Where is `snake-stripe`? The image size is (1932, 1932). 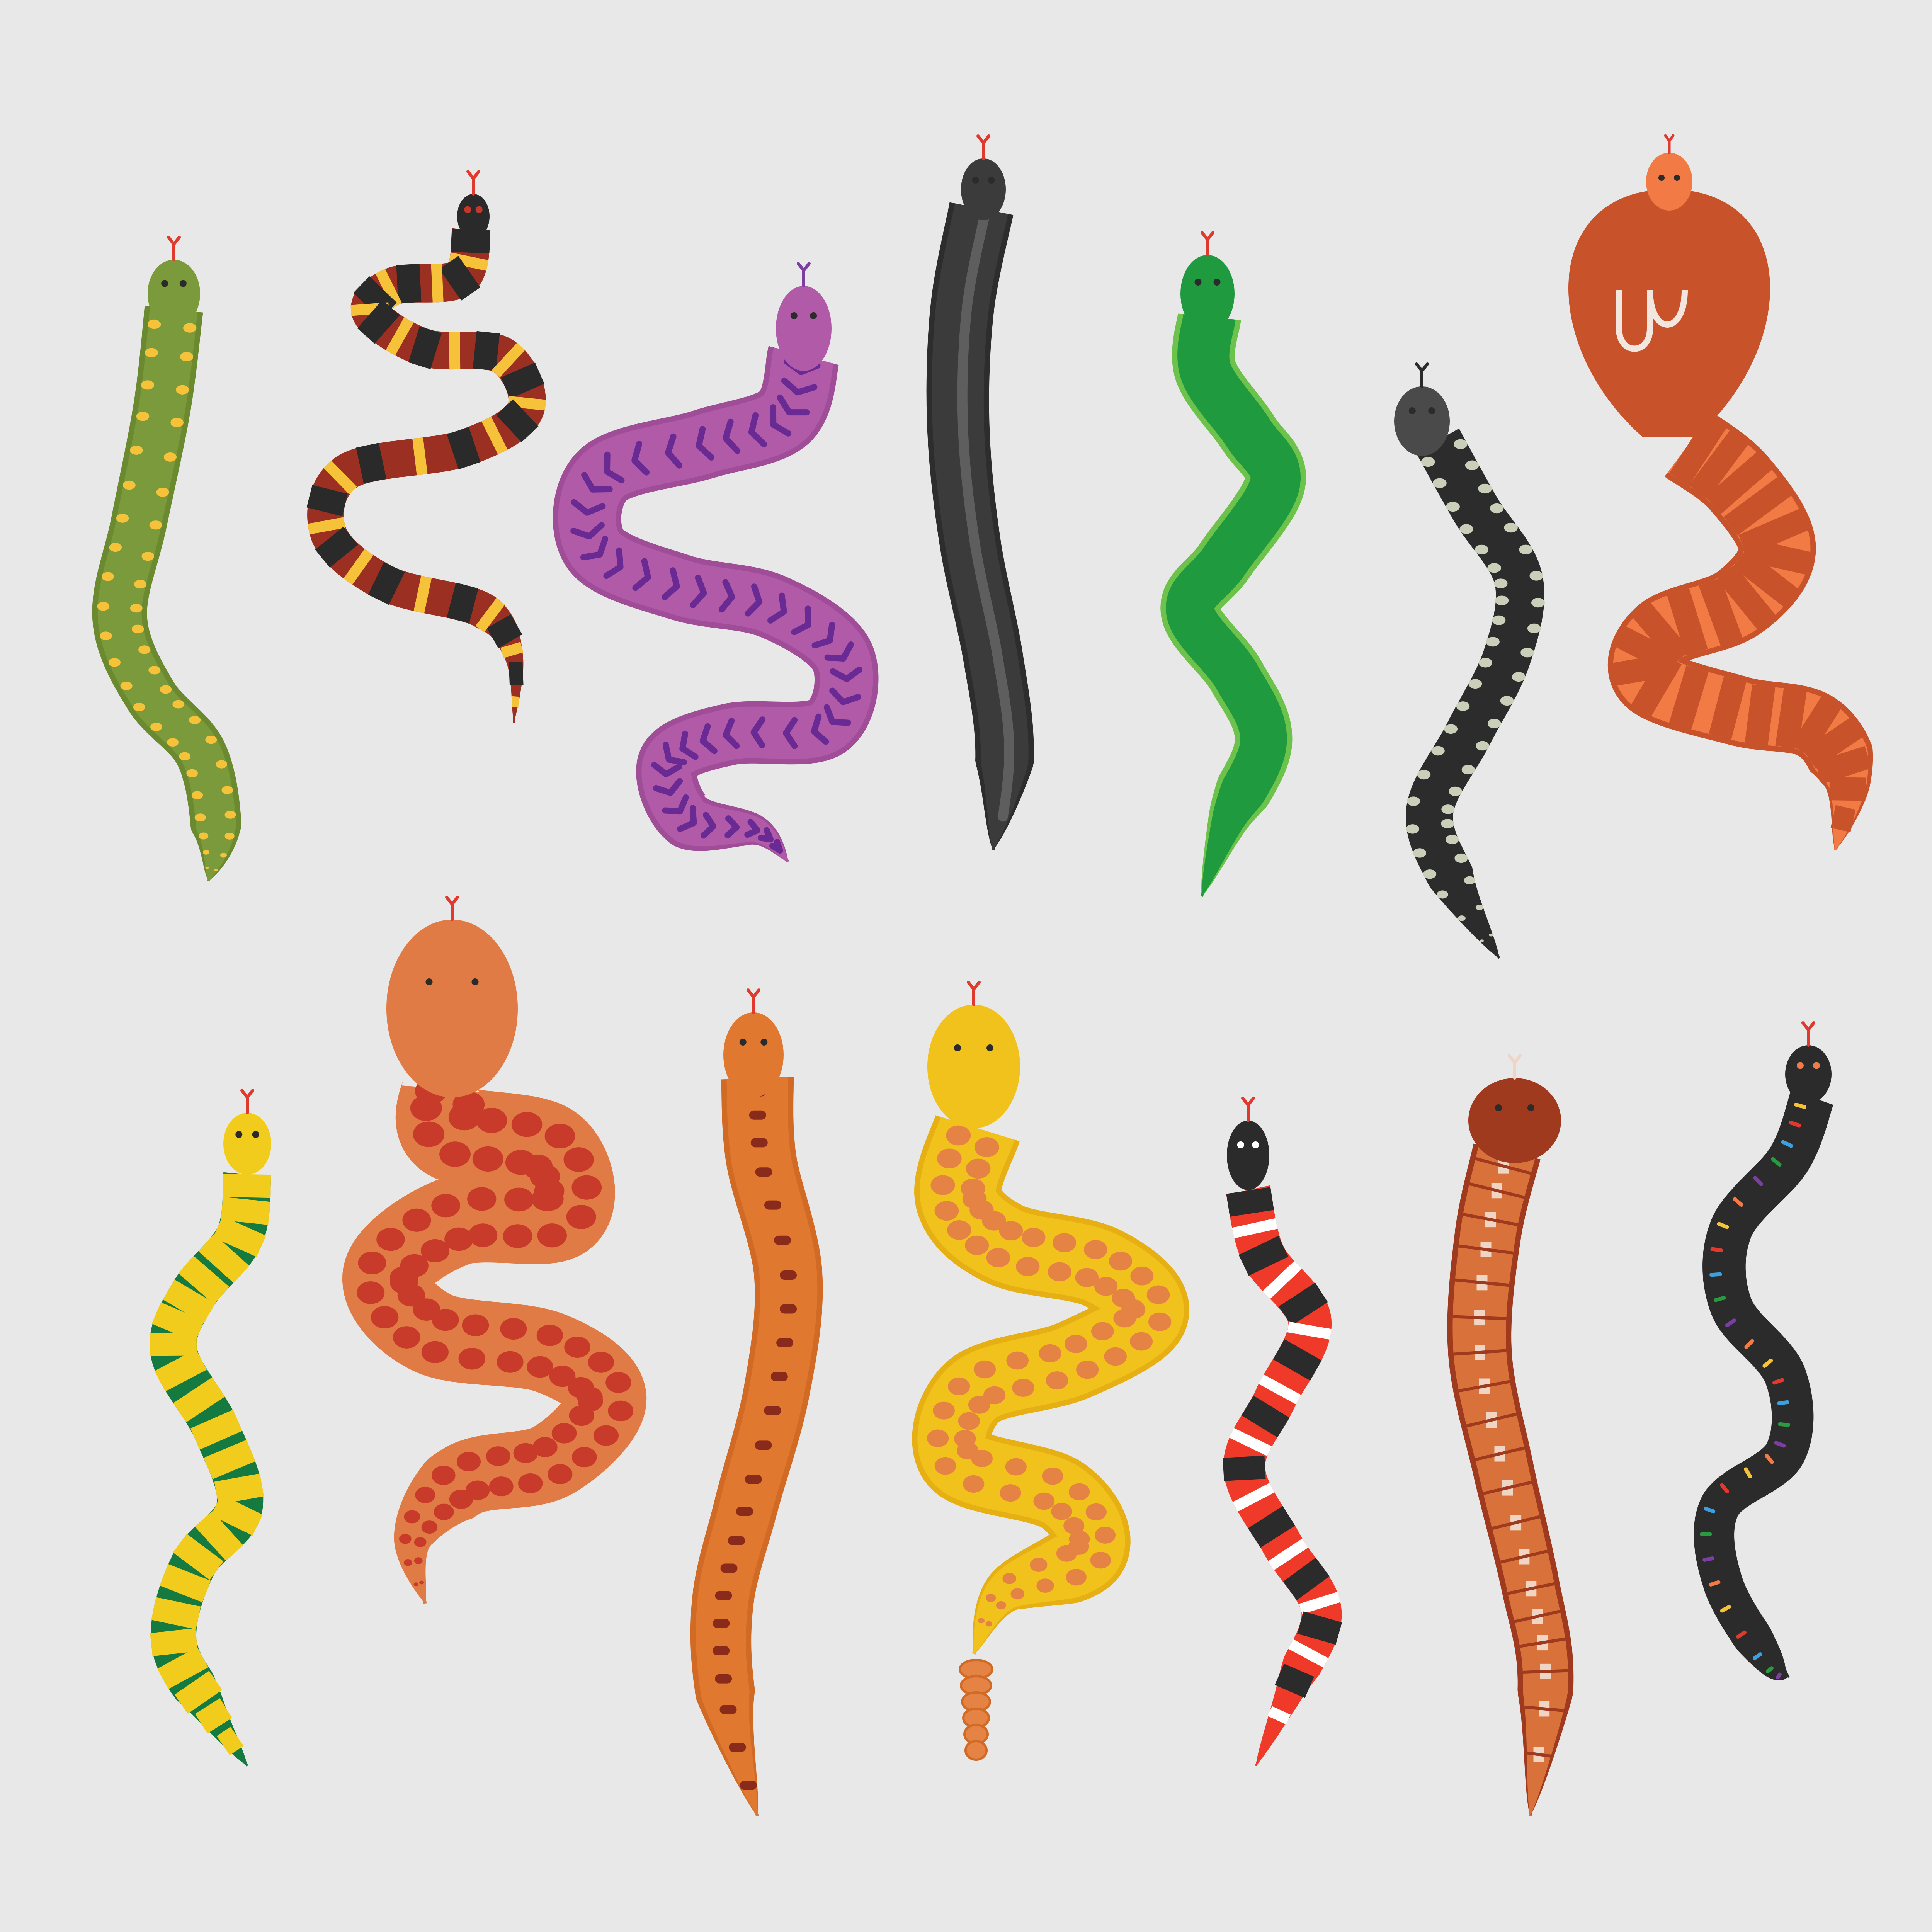
snake-stripe is located at coordinates (986, 518).